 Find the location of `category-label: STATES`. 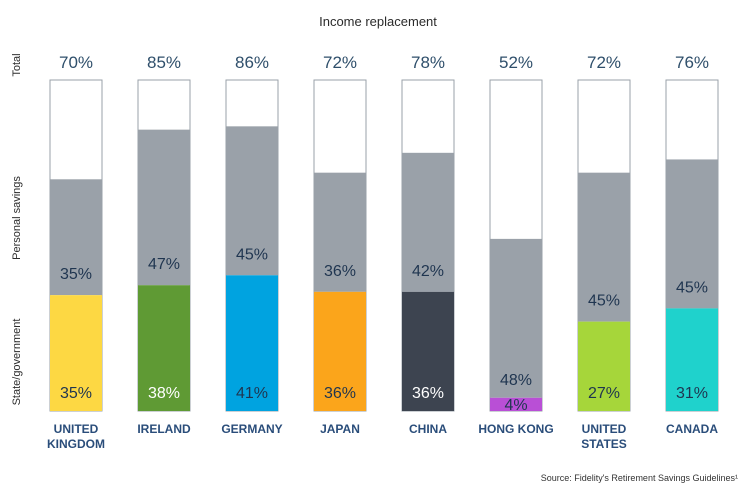

category-label: STATES is located at coordinates (604, 444).